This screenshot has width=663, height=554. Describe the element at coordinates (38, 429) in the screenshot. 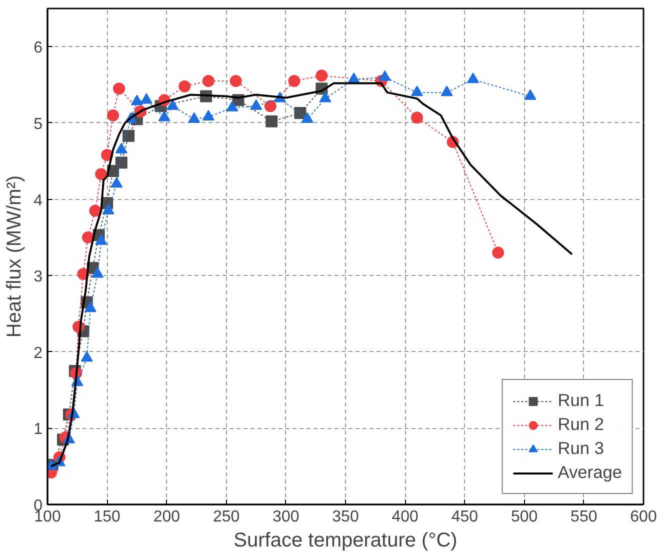

I see `y-tick-label: 1` at that location.